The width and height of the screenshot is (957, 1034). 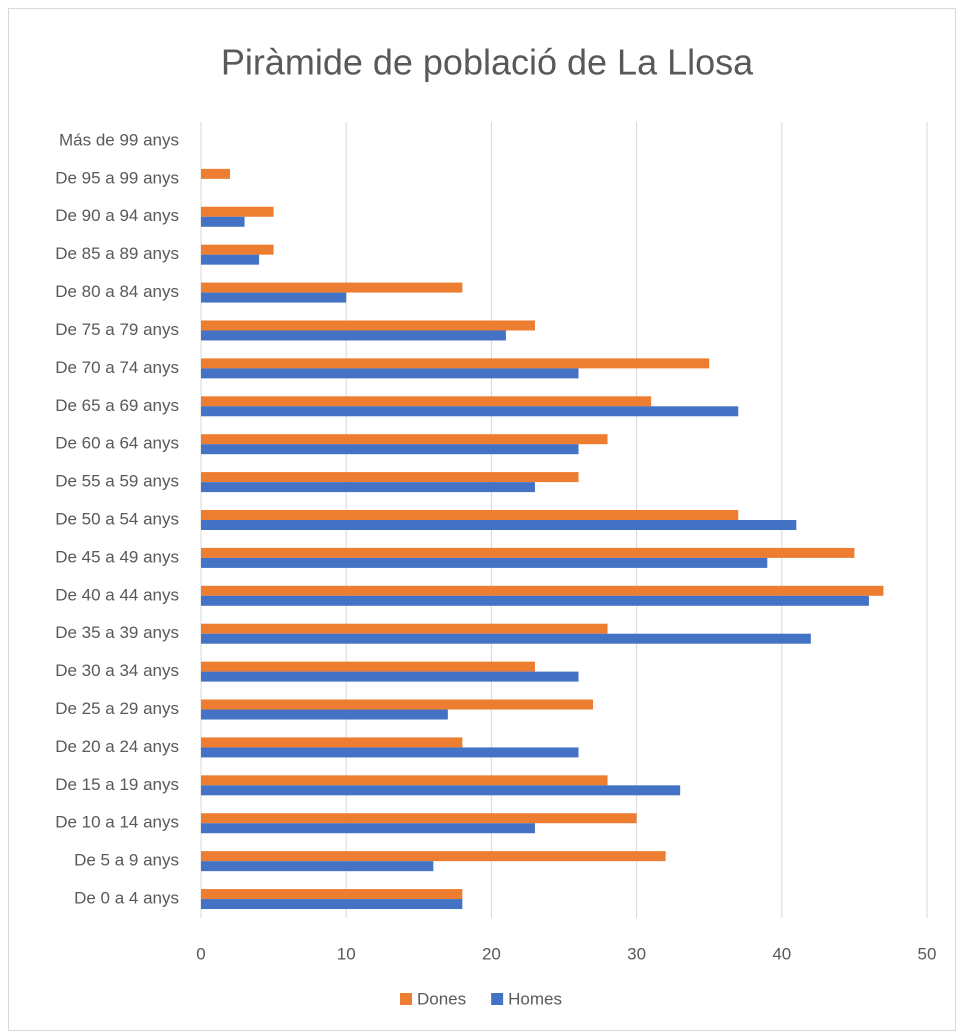 I want to click on y-tick-label: De 0 a 4 anys, so click(x=126, y=898).